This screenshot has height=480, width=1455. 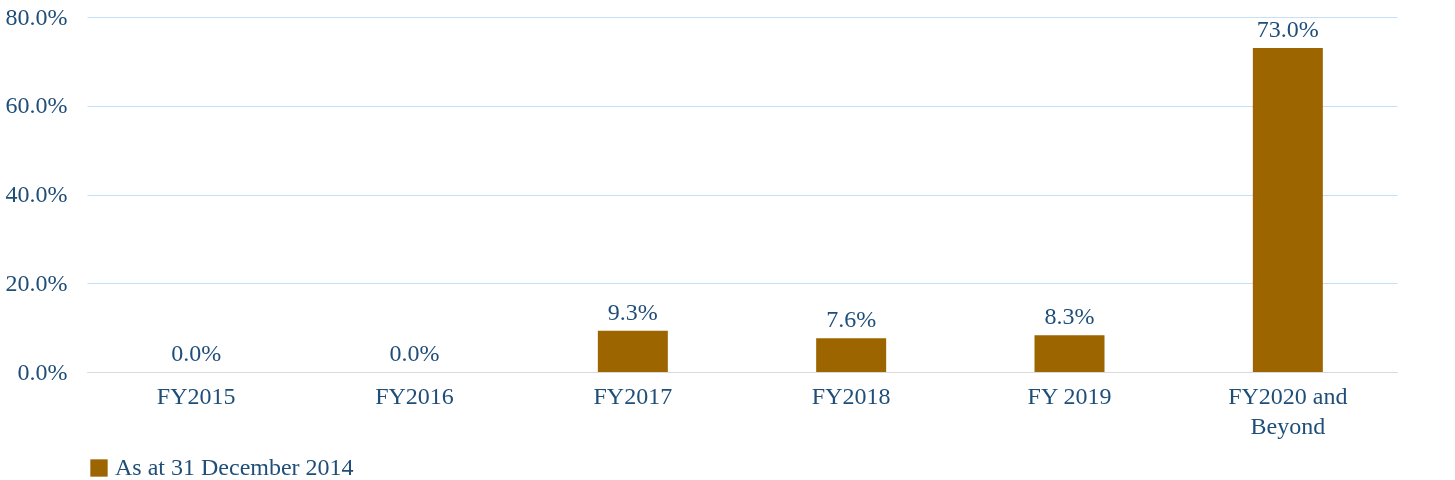 I want to click on x-tick-label: FY 2019, so click(x=1069, y=395).